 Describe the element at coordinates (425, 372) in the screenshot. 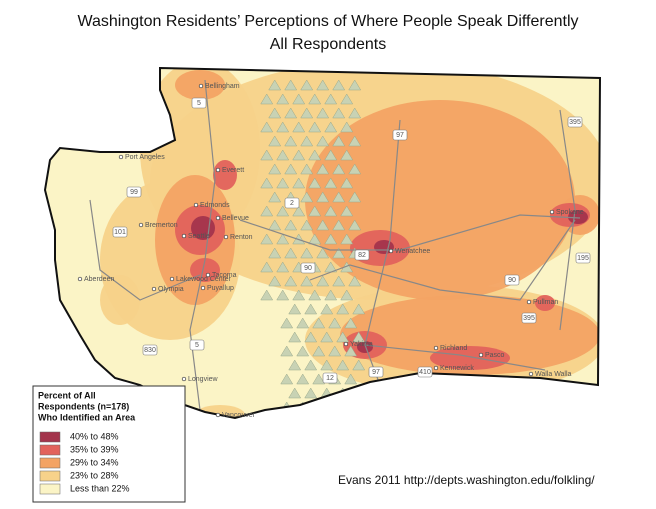

I see `highway-label: 410` at that location.